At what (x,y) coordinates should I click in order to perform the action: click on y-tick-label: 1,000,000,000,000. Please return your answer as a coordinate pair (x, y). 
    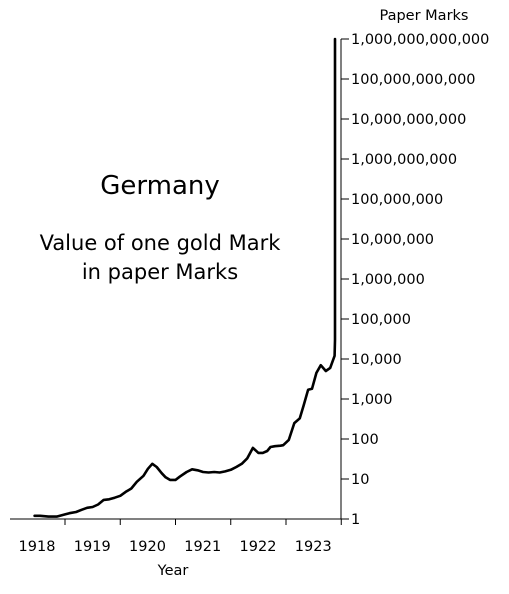
    Looking at the image, I should click on (420, 40).